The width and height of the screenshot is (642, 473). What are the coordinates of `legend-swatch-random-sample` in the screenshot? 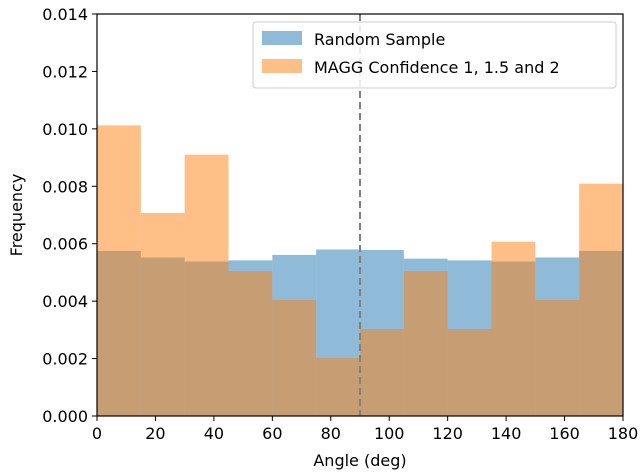 It's located at (282, 38).